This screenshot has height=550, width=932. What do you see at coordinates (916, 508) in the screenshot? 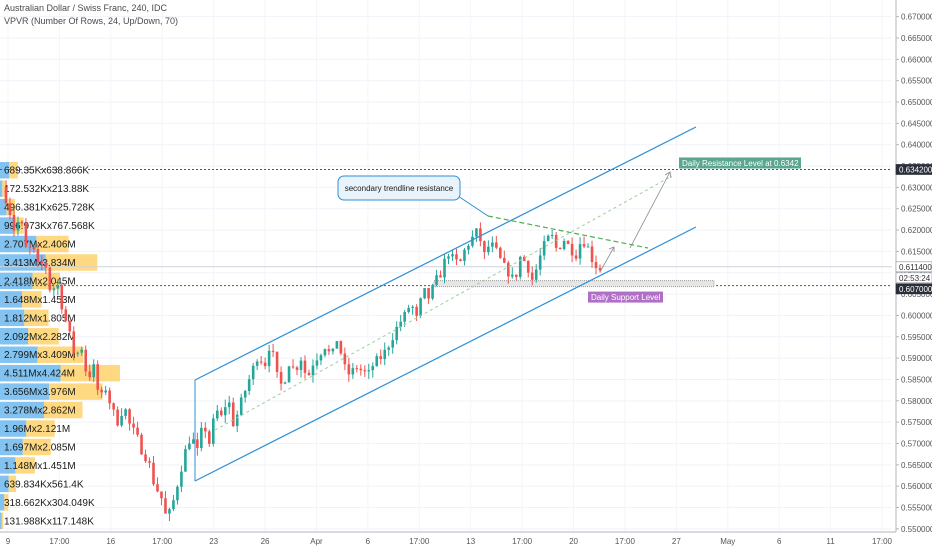
I see `price-tick-label: 0.555000` at bounding box center [916, 508].